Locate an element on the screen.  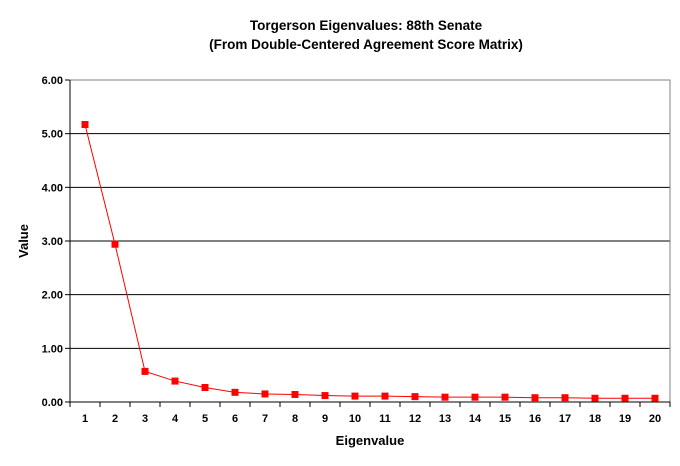
x-tick-label: 5 is located at coordinates (205, 419).